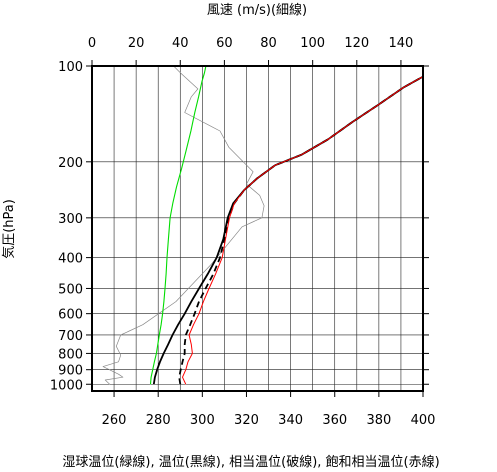  I want to click on y-tick-label: 300, so click(70, 219).